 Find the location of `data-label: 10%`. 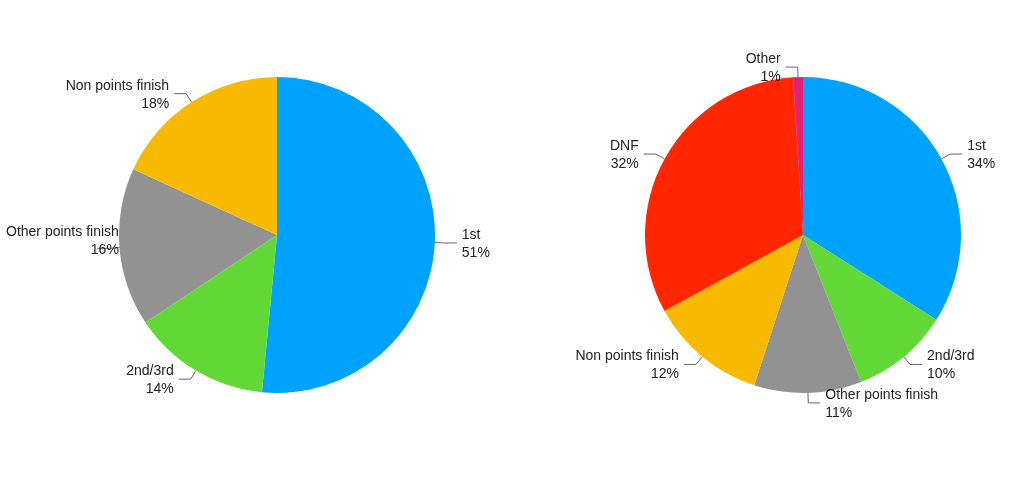

data-label: 10% is located at coordinates (941, 373).